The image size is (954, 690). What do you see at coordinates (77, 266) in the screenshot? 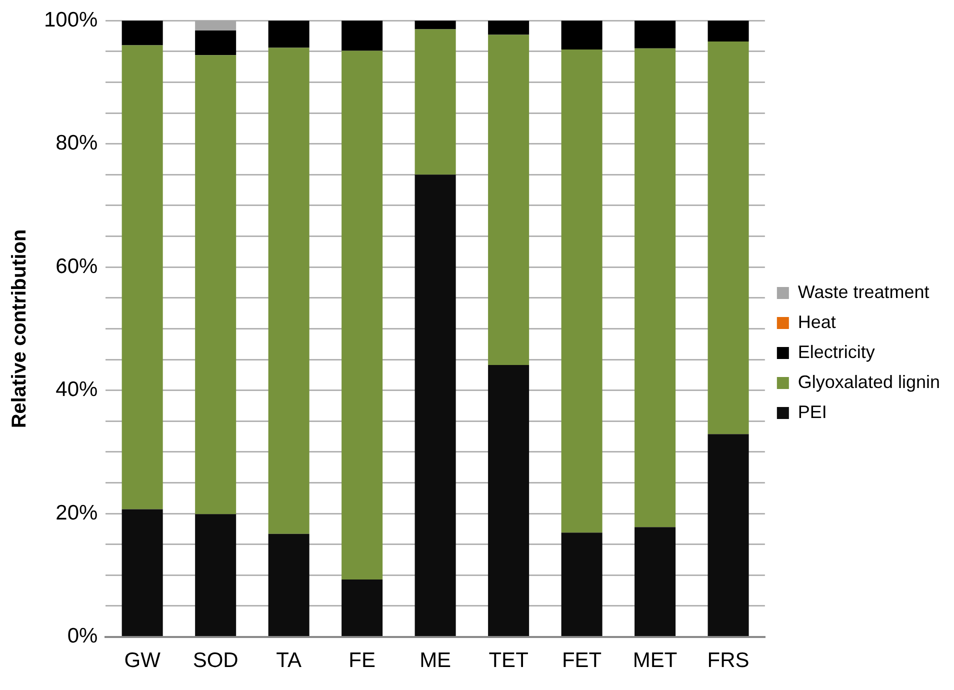
I see `y-tick-label: 60%` at bounding box center [77, 266].